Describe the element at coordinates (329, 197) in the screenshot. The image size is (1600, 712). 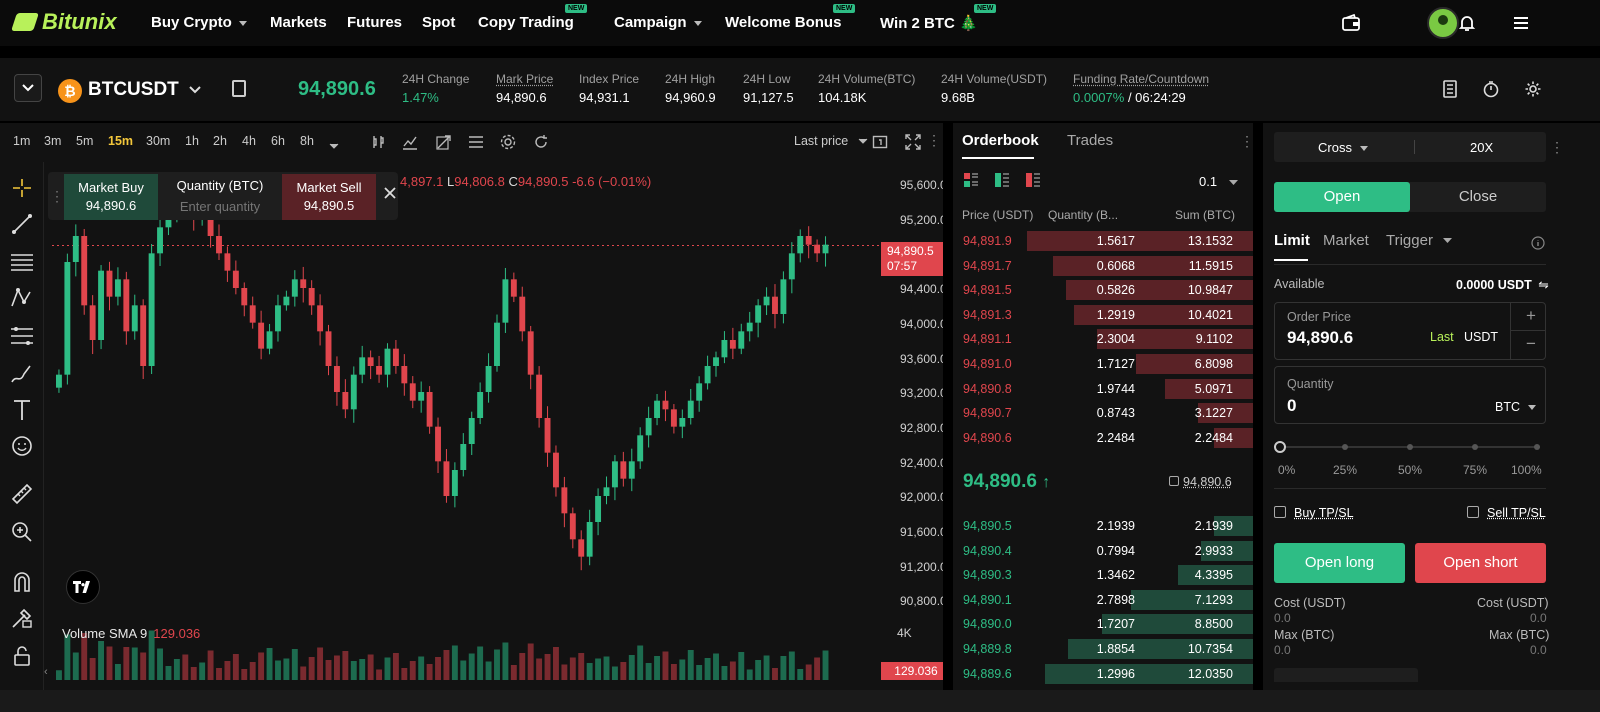
I see `quick-market-sell-button: Market Sell 94,890.5` at that location.